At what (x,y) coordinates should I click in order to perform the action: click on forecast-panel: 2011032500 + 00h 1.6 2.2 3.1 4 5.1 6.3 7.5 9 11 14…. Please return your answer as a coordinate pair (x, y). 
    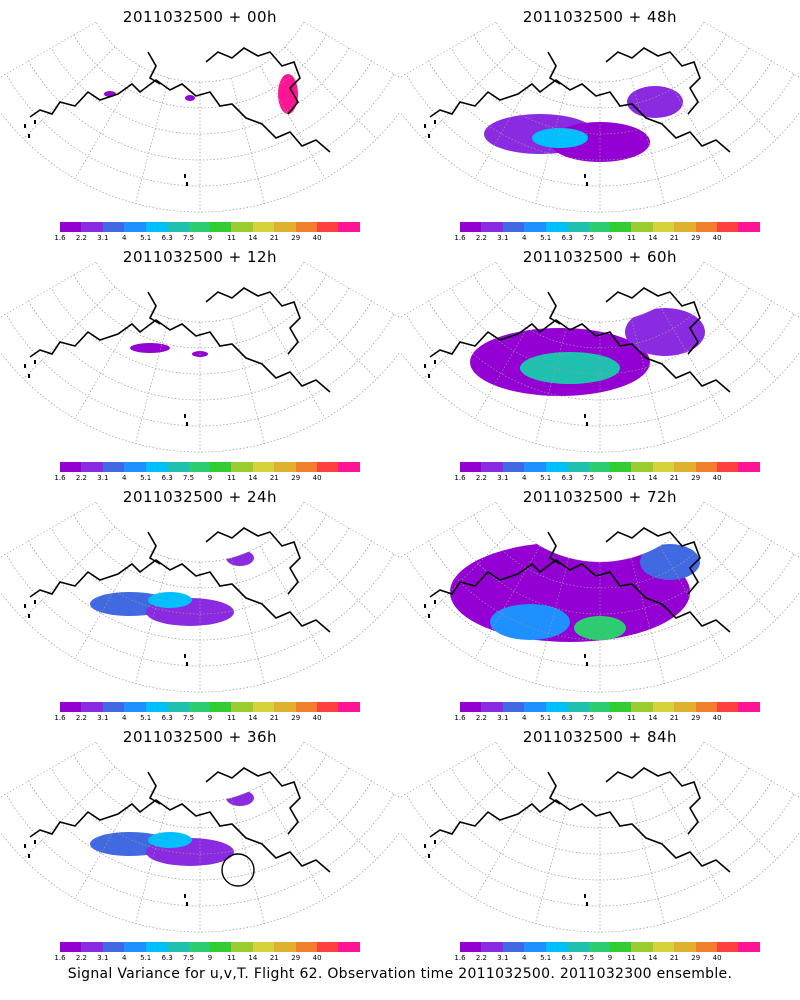
    Looking at the image, I should click on (200, 121).